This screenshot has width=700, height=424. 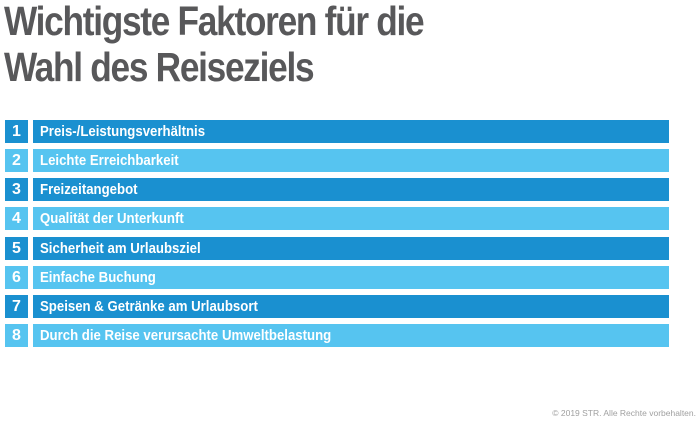 I want to click on rank-label: Freizeitangebot, so click(x=89, y=189).